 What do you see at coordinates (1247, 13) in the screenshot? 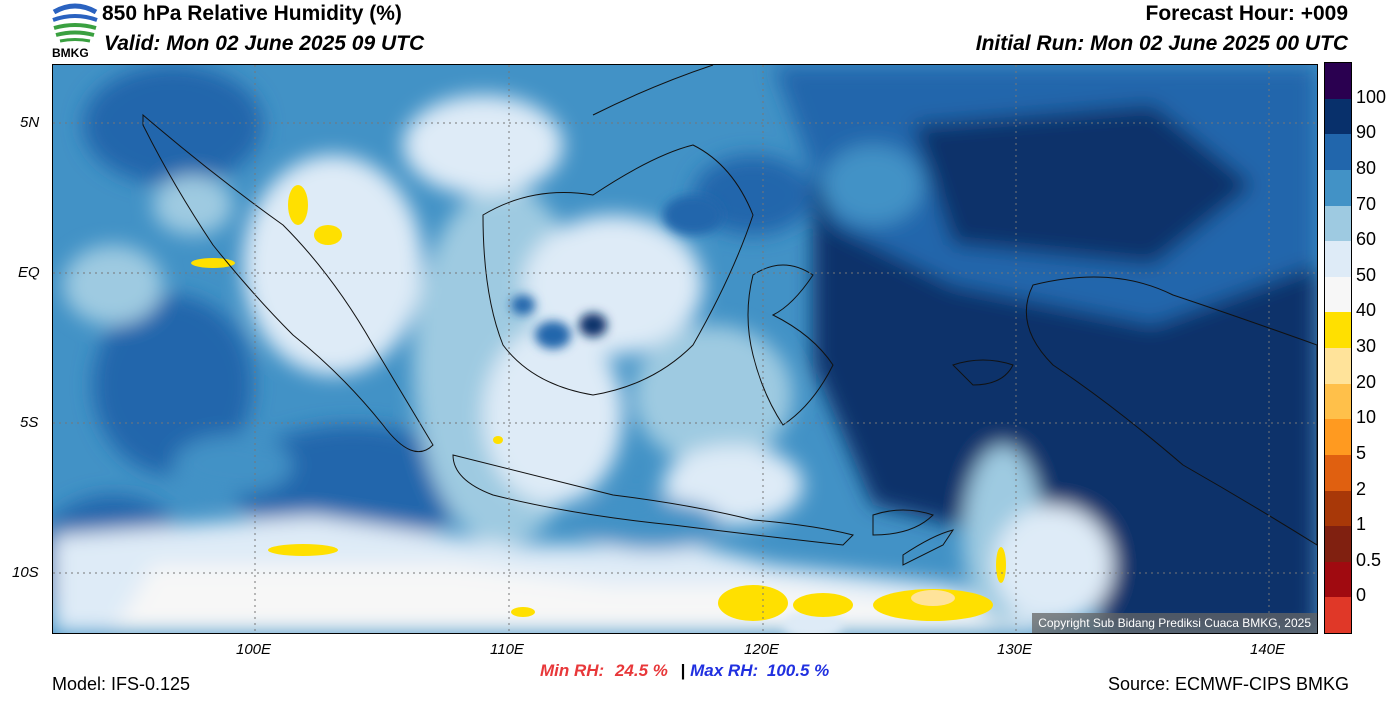
I see `forecast-hour: Forecast Hour: +009` at bounding box center [1247, 13].